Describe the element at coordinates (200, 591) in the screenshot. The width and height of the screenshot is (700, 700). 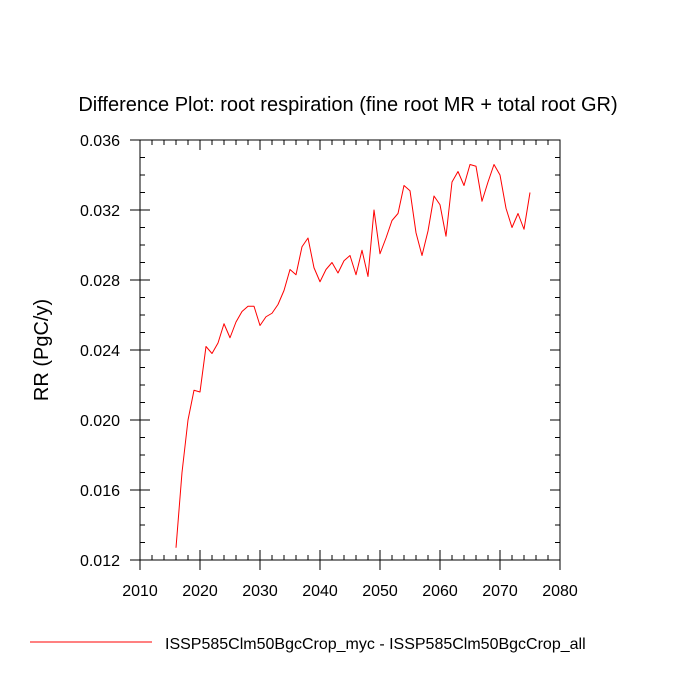
I see `x-tick-label: 2020` at that location.